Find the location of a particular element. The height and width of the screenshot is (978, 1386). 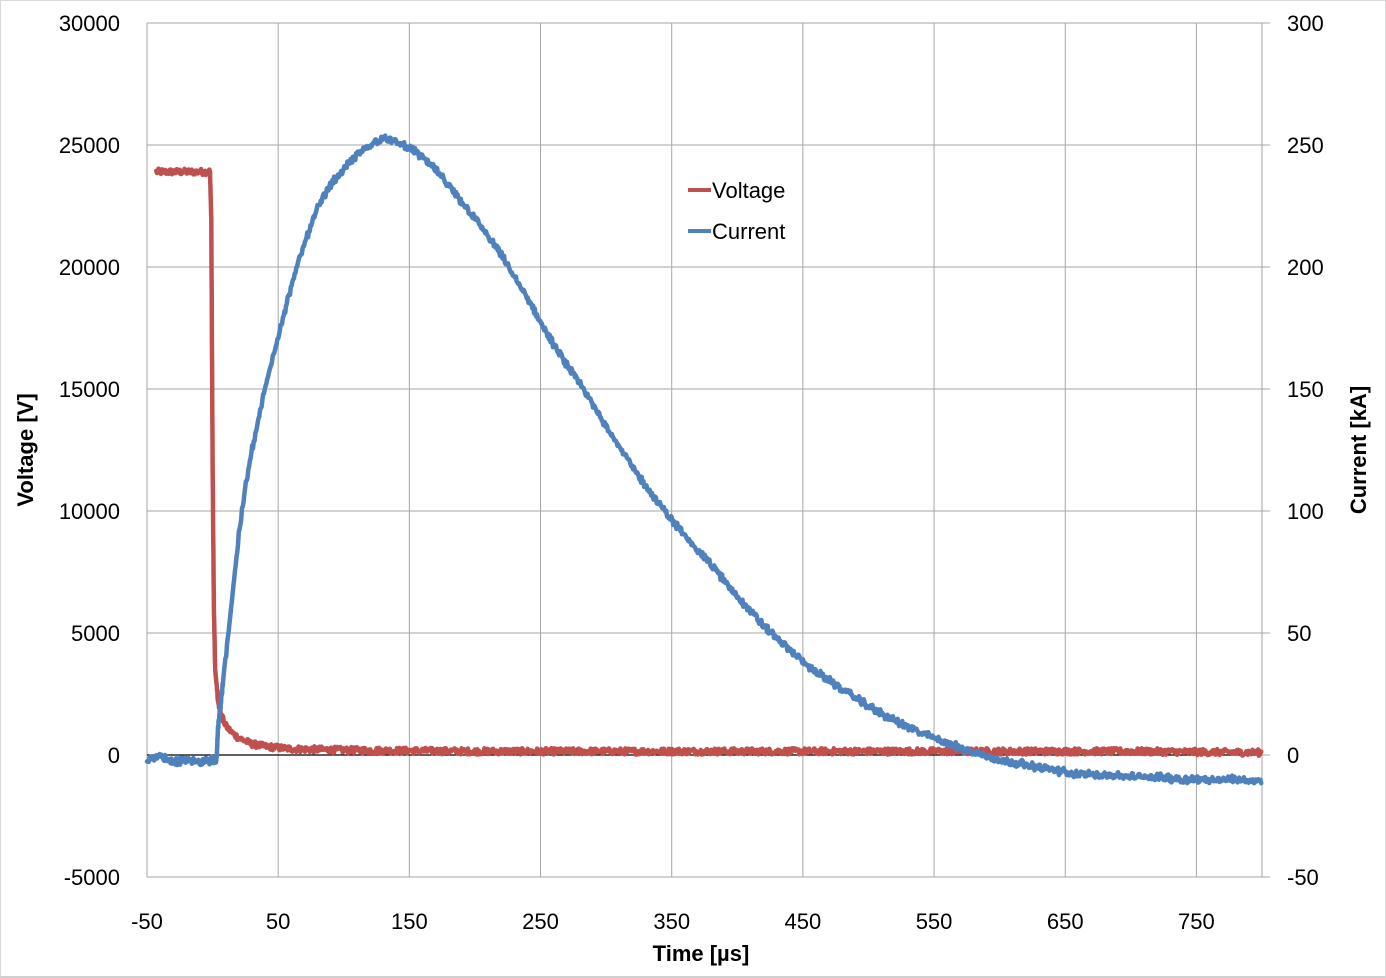

y-left-tick-label: -5000 is located at coordinates (92, 877).